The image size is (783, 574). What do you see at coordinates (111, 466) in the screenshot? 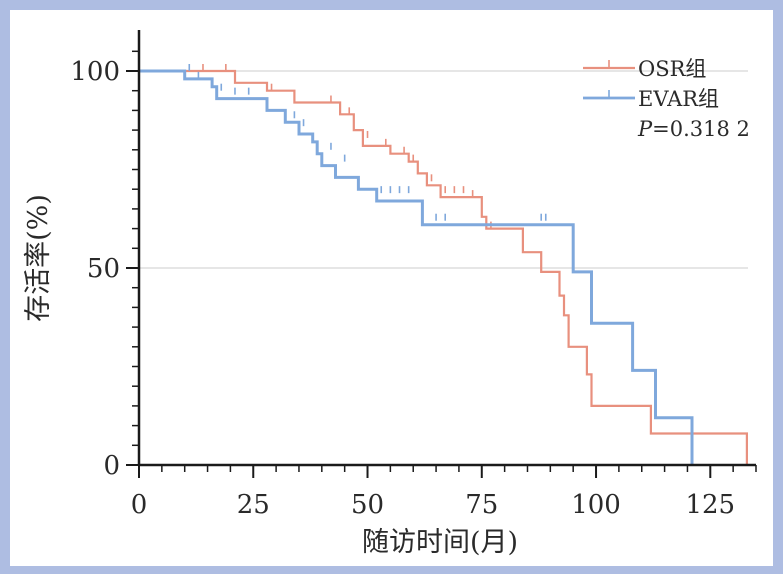
I see `y-tick-label-0: 0` at bounding box center [111, 466].